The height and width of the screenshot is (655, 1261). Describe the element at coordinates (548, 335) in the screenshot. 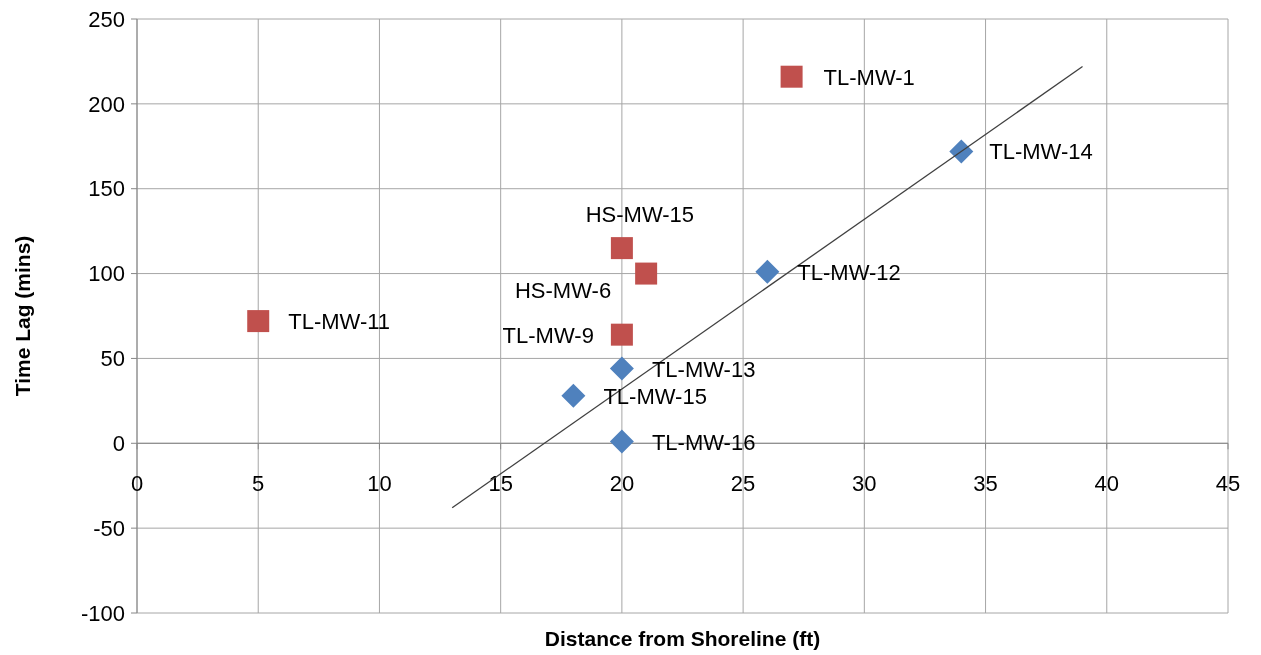

I see `annotation: TL-MW-9` at that location.